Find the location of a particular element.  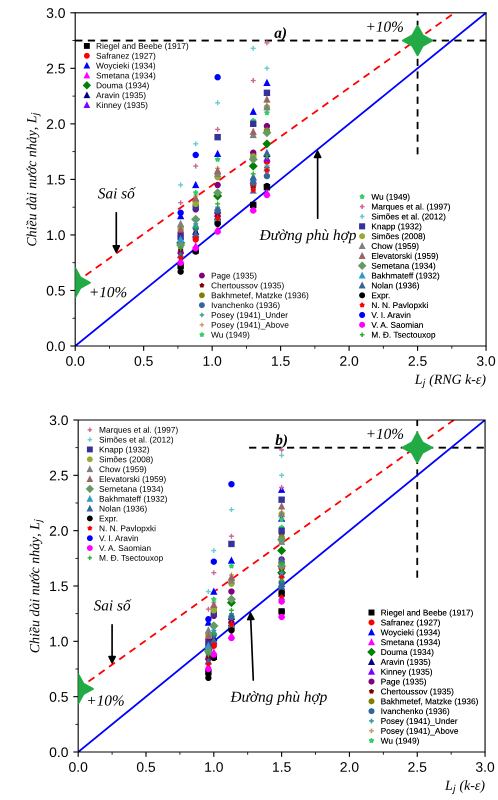

x-axis-title: L$_{j}$ (k-ε) is located at coordinates (464, 787).